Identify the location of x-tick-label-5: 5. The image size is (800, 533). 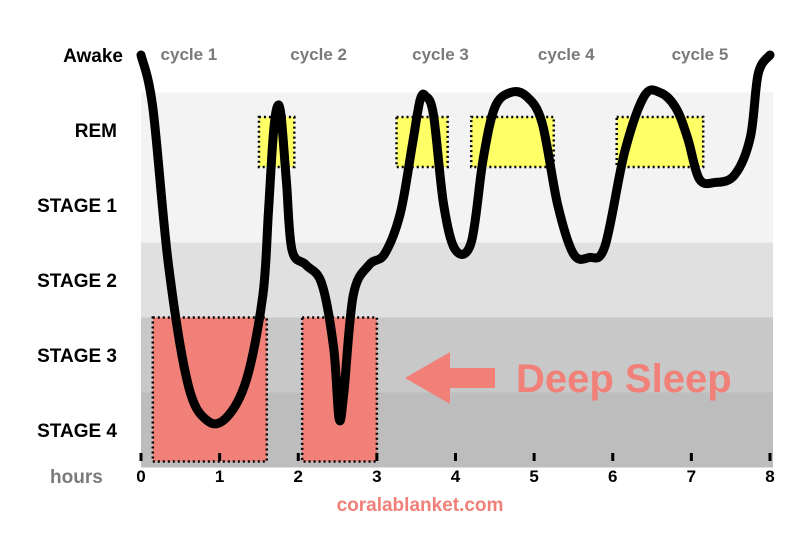
(533, 476).